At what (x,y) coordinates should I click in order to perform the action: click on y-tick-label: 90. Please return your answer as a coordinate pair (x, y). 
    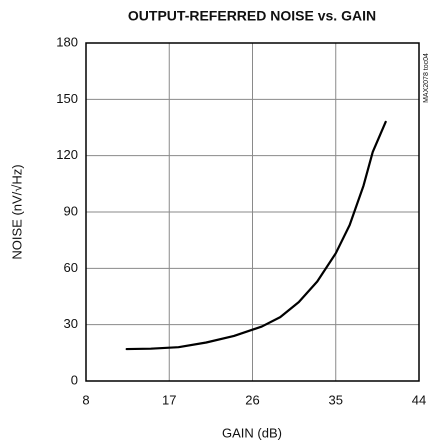
    Looking at the image, I should click on (71, 210).